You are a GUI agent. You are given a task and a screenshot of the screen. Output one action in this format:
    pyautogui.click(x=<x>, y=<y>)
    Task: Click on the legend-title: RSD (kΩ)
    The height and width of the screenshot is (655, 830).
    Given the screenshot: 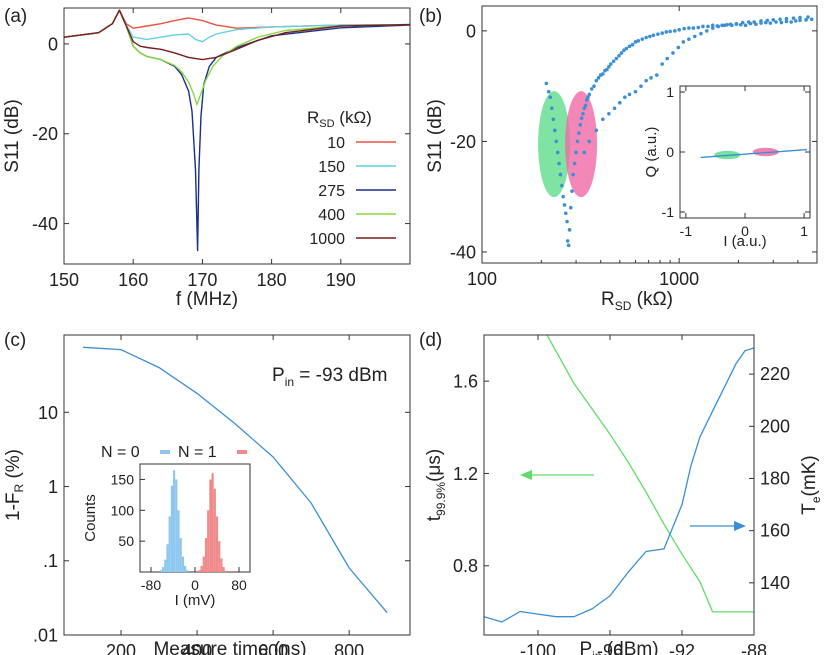 What is the action you would take?
    pyautogui.click(x=339, y=119)
    